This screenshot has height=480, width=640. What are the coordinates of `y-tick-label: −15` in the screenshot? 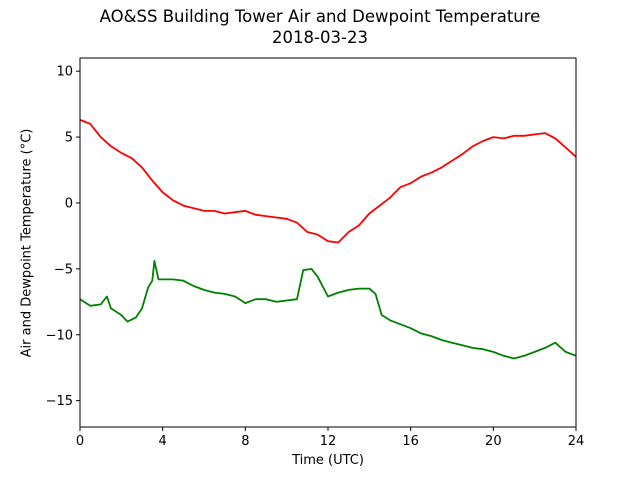 It's located at (59, 401).